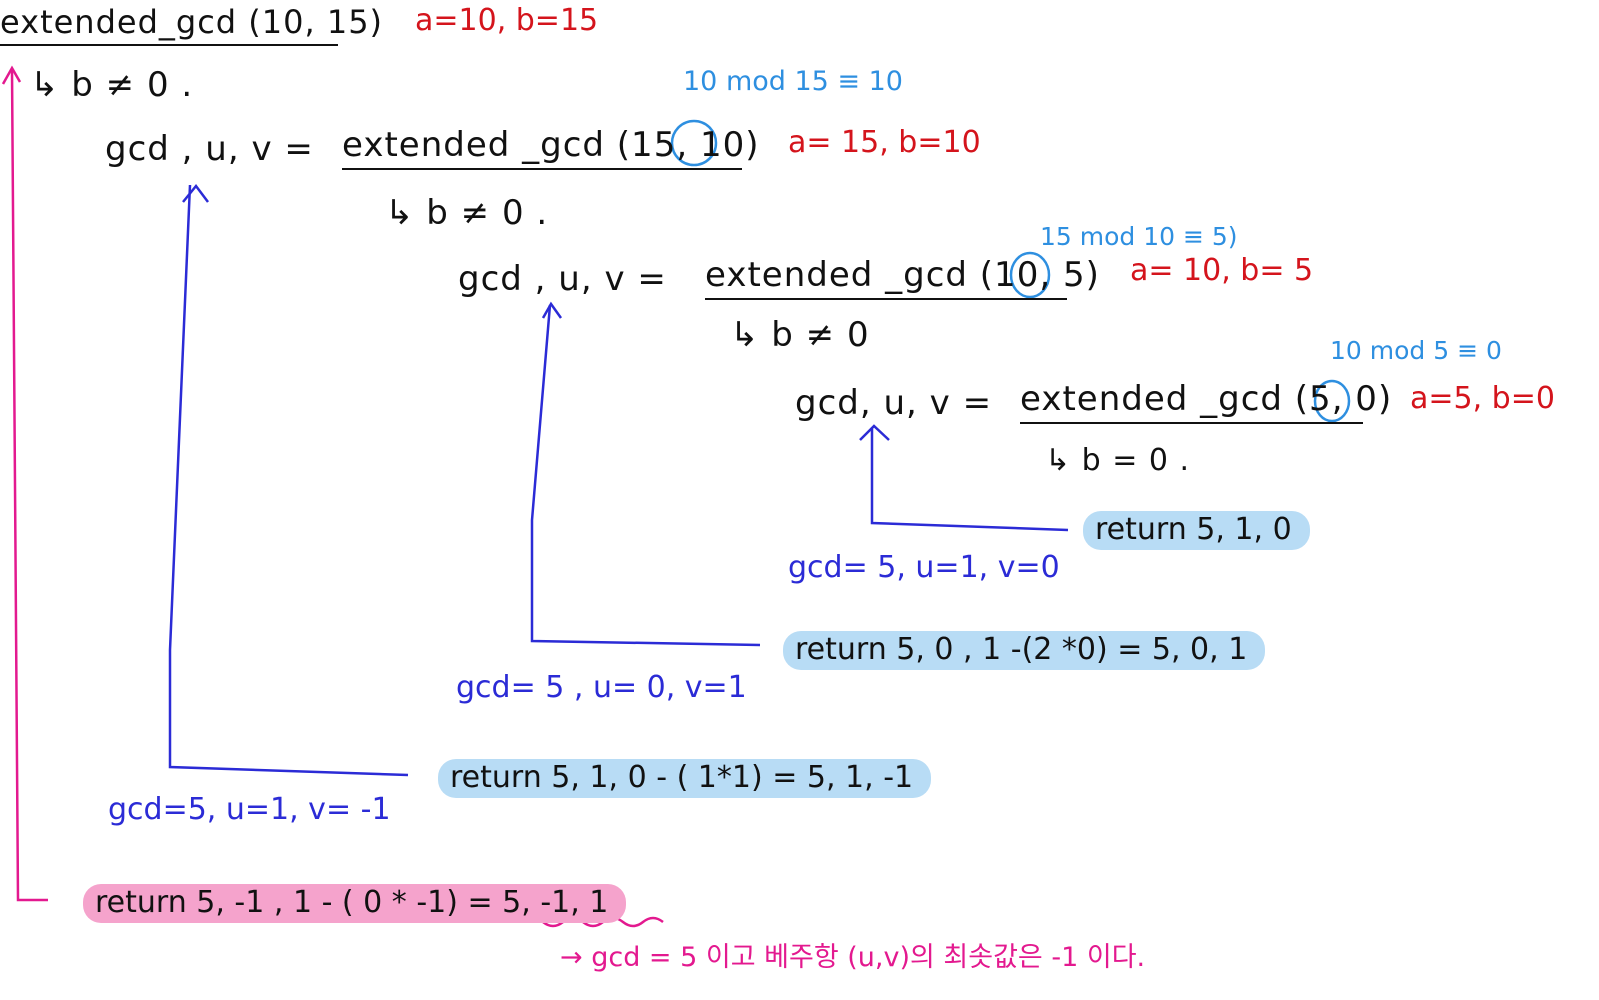 The width and height of the screenshot is (1599, 1000). What do you see at coordinates (1118, 460) in the screenshot?
I see `condition-level-3: ↳ b = 0 .` at bounding box center [1118, 460].